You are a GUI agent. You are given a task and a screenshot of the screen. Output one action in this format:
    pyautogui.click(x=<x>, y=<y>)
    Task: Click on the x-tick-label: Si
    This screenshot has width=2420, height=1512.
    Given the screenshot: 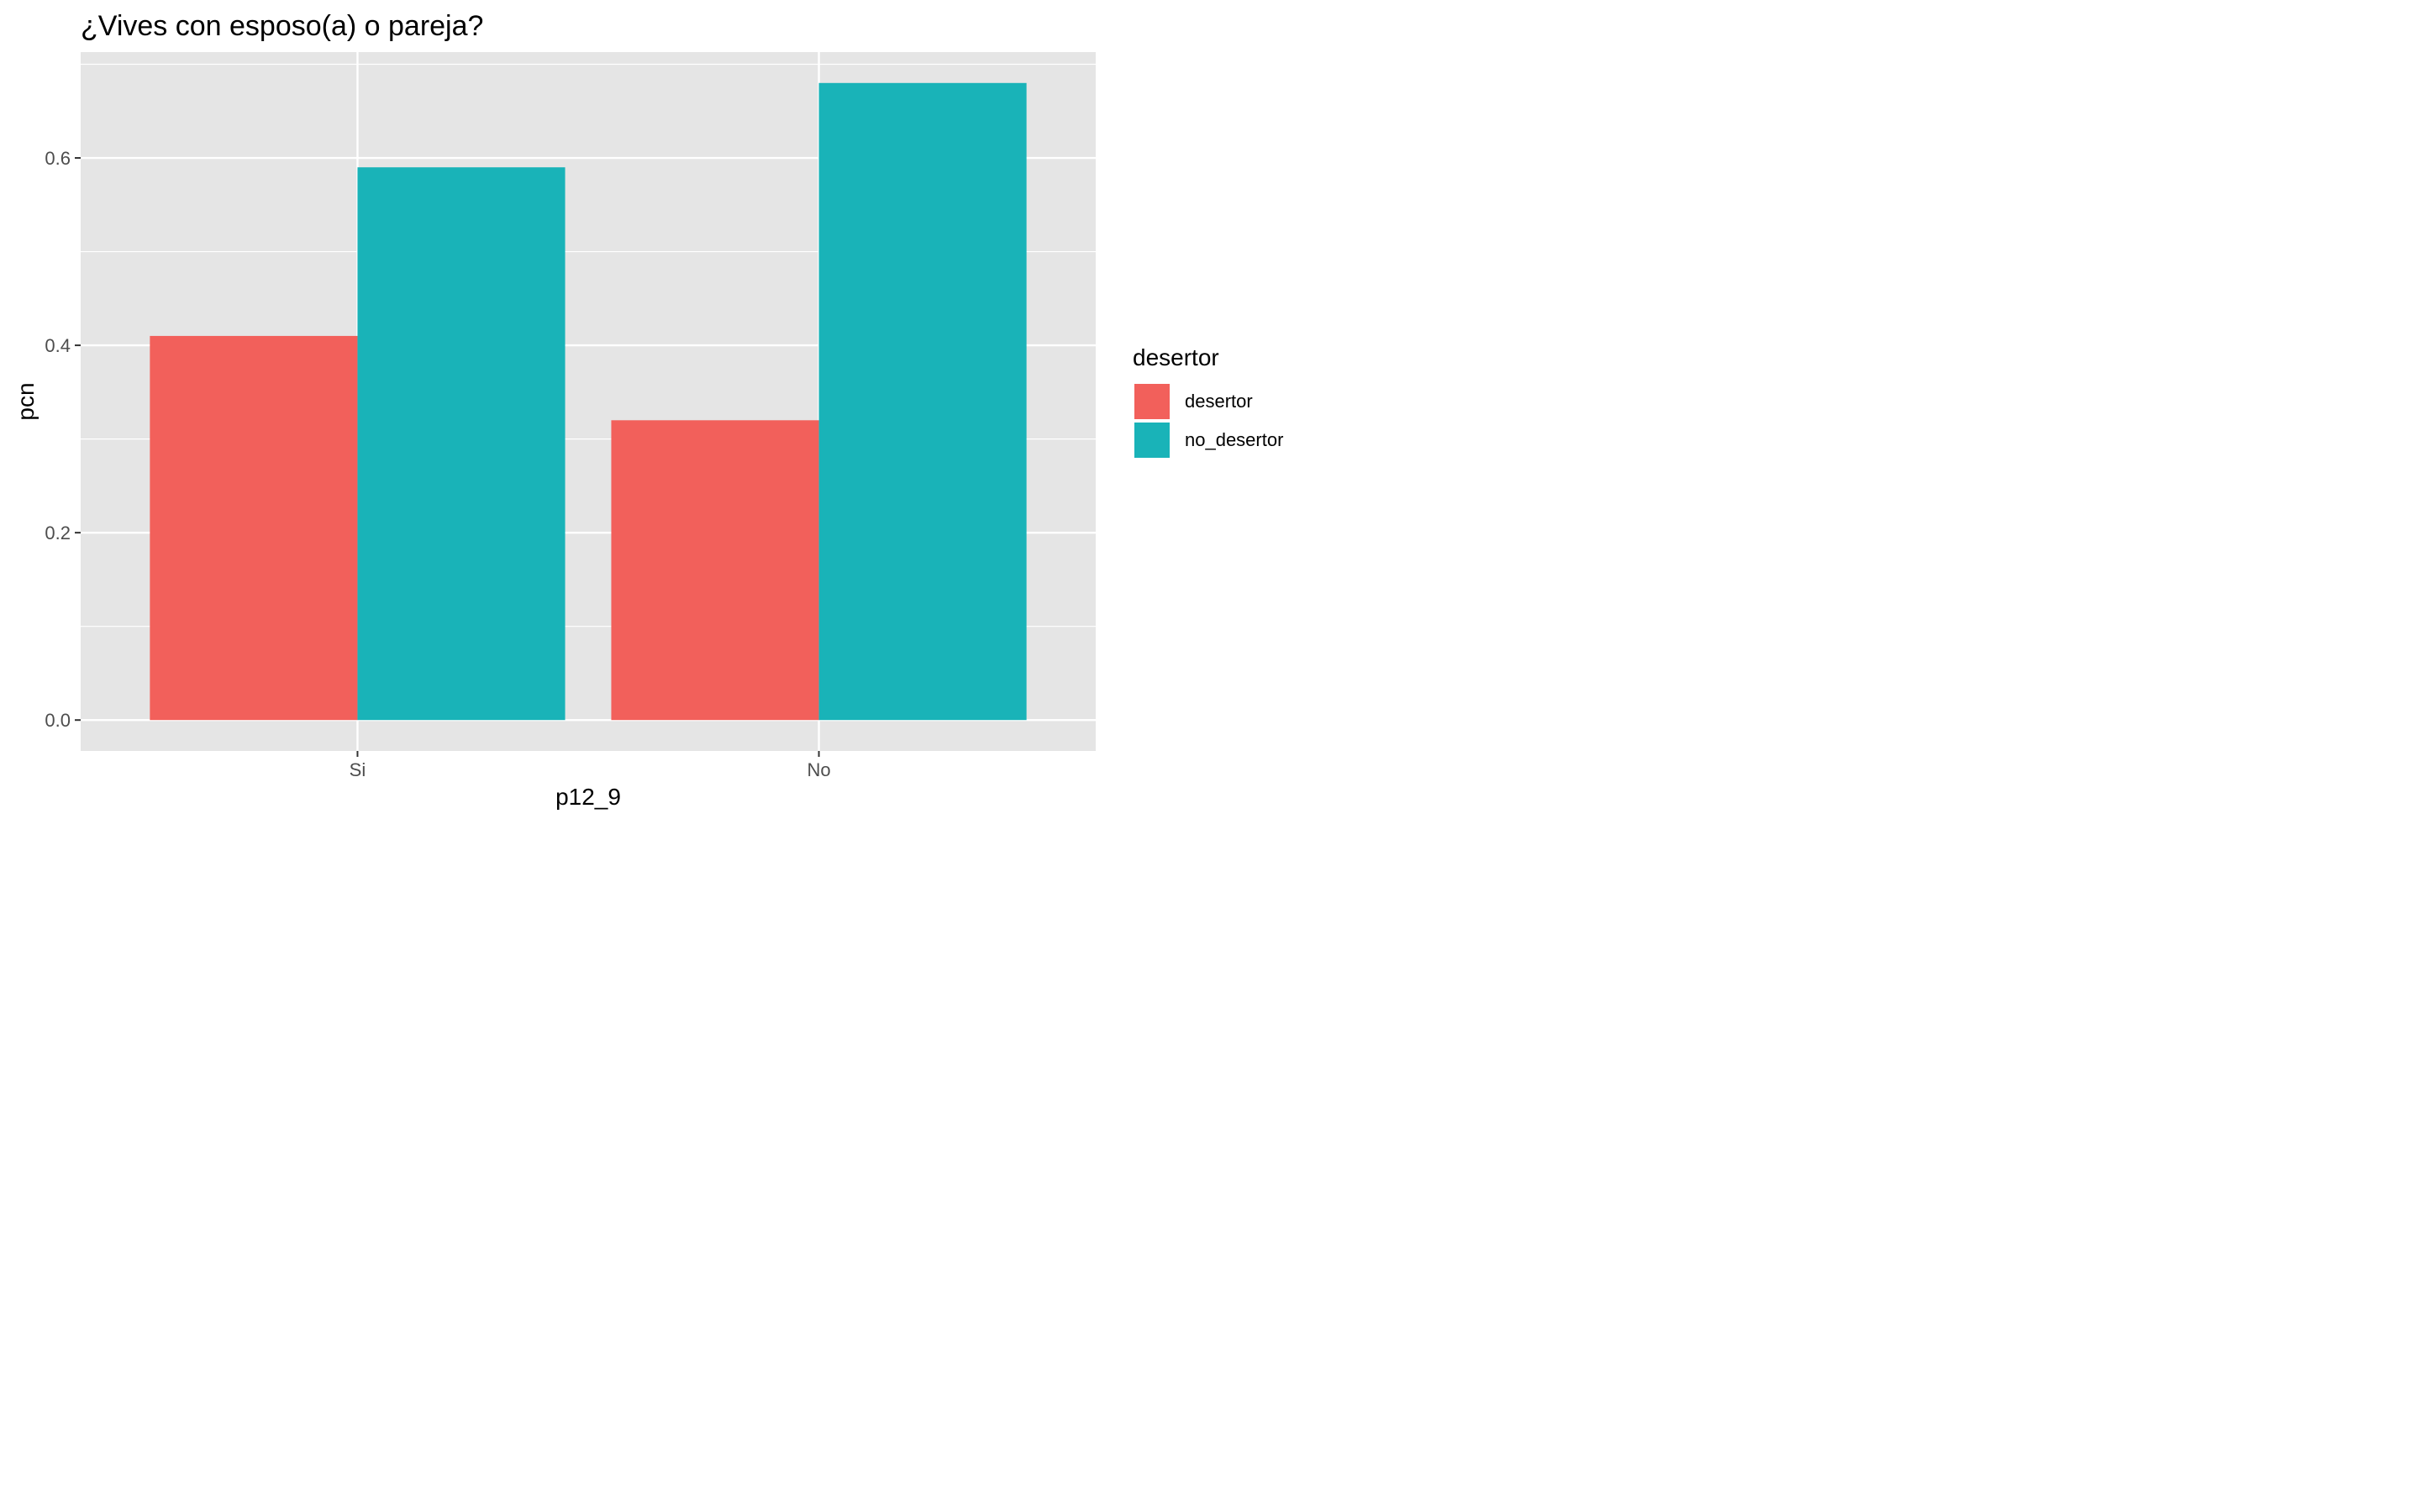 What is the action you would take?
    pyautogui.click(x=358, y=769)
    